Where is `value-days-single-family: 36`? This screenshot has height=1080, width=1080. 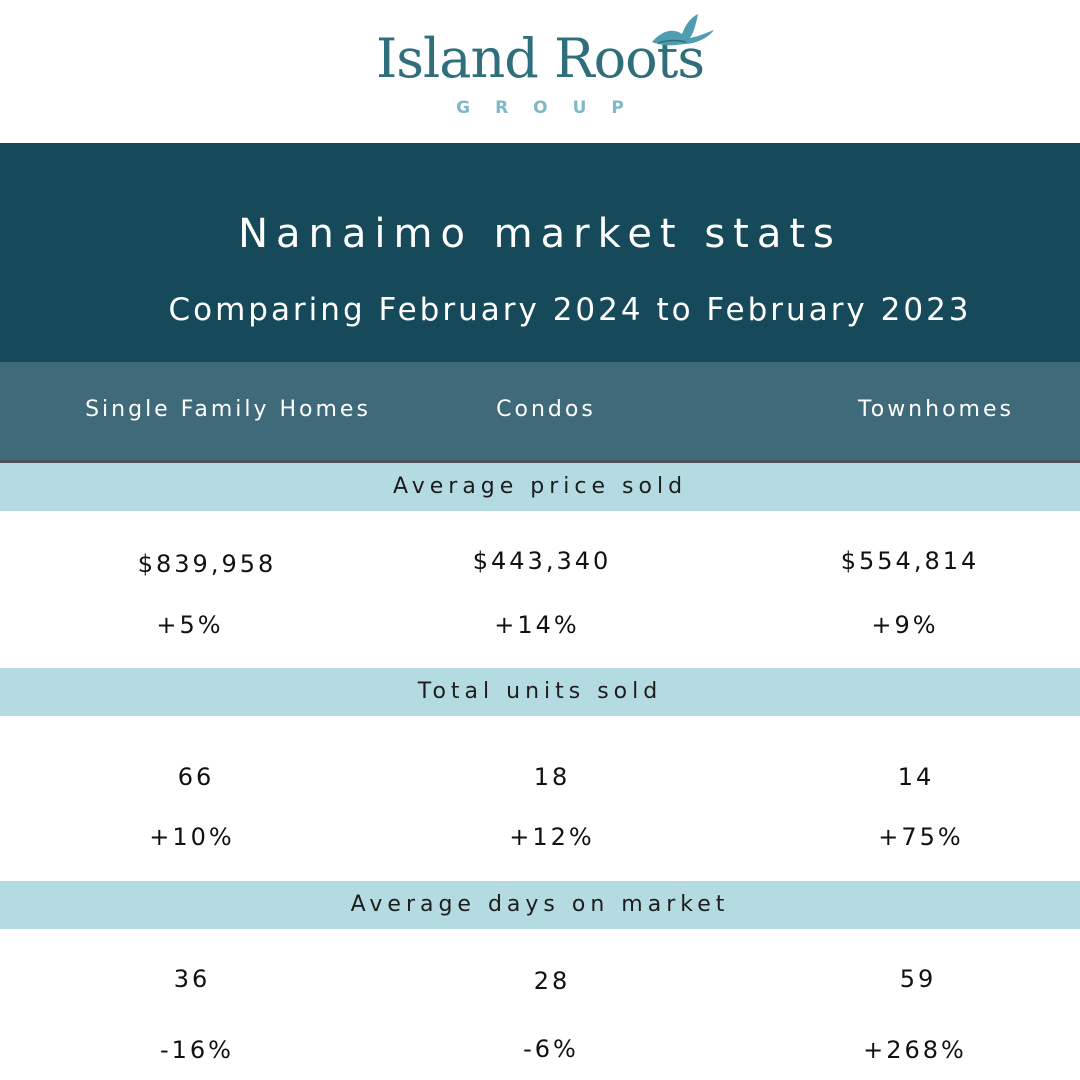 value-days-single-family: 36 is located at coordinates (192, 979).